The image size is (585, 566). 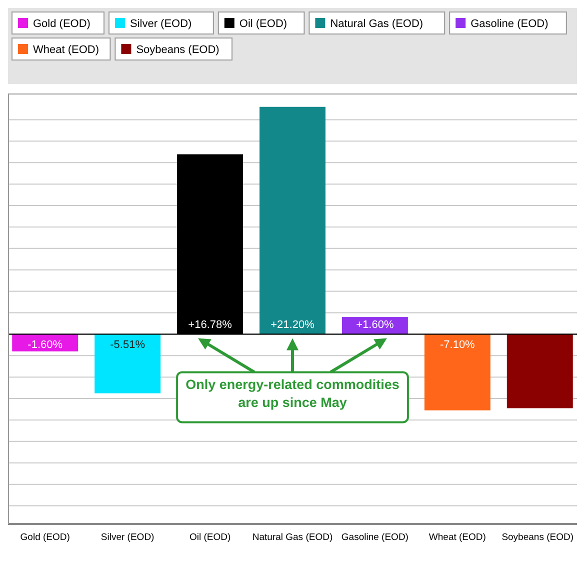 I want to click on x-tick-label: Wheat (EOD), so click(x=457, y=537).